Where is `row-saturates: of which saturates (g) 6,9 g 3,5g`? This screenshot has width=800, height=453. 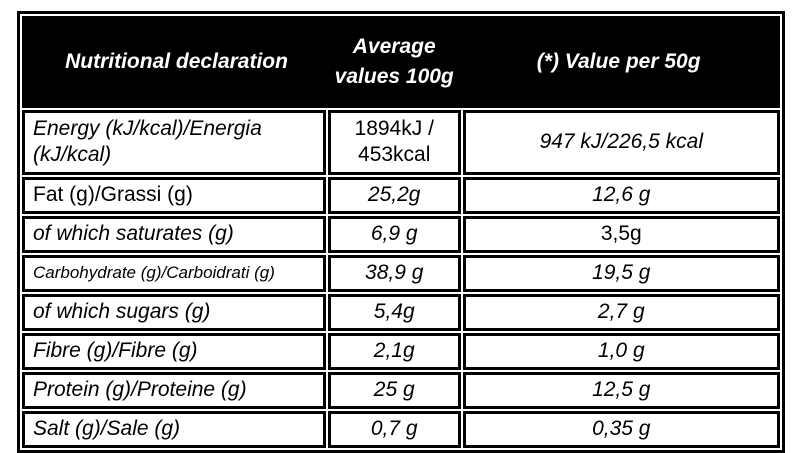 row-saturates: of which saturates (g) 6,9 g 3,5g is located at coordinates (401, 234).